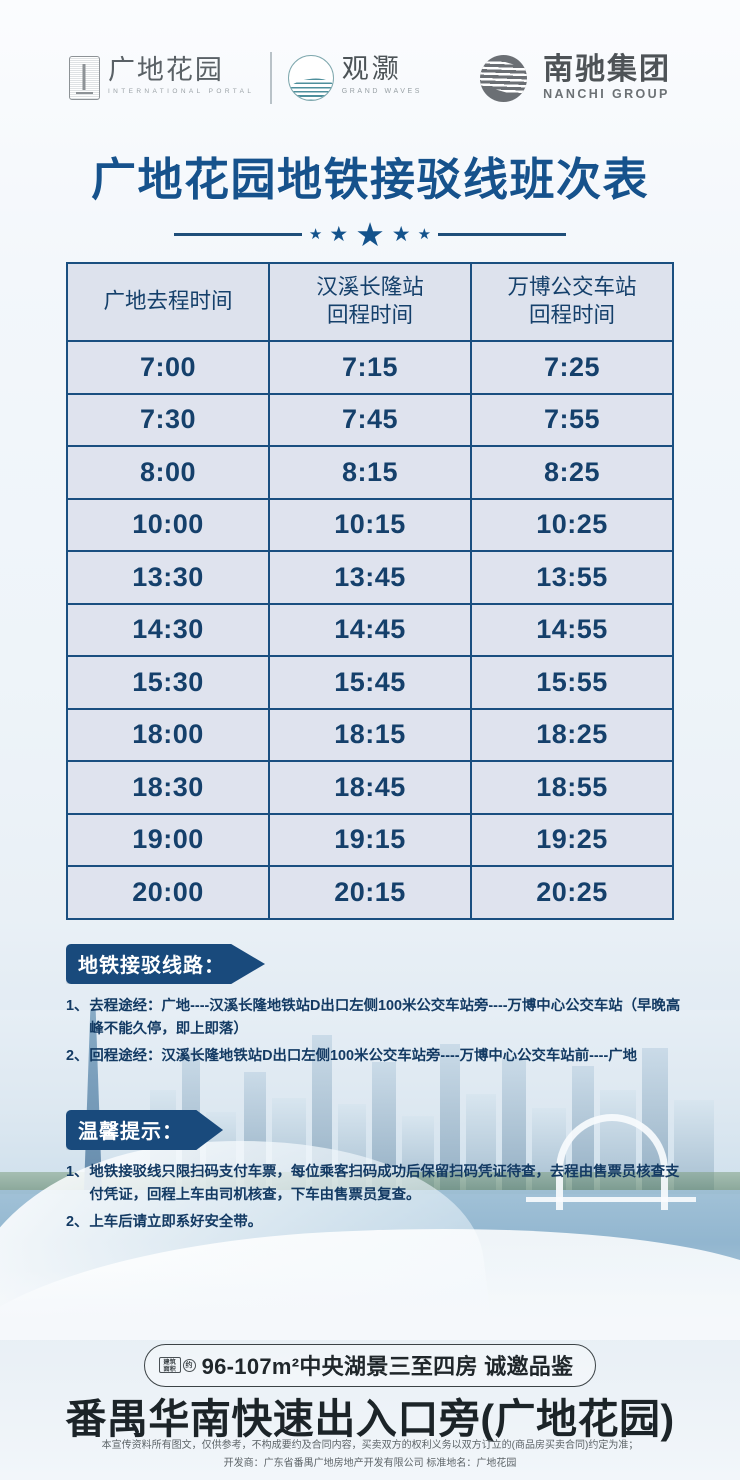 The width and height of the screenshot is (740, 1480). Describe the element at coordinates (572, 787) in the screenshot. I see `table-cell: 18:55` at that location.